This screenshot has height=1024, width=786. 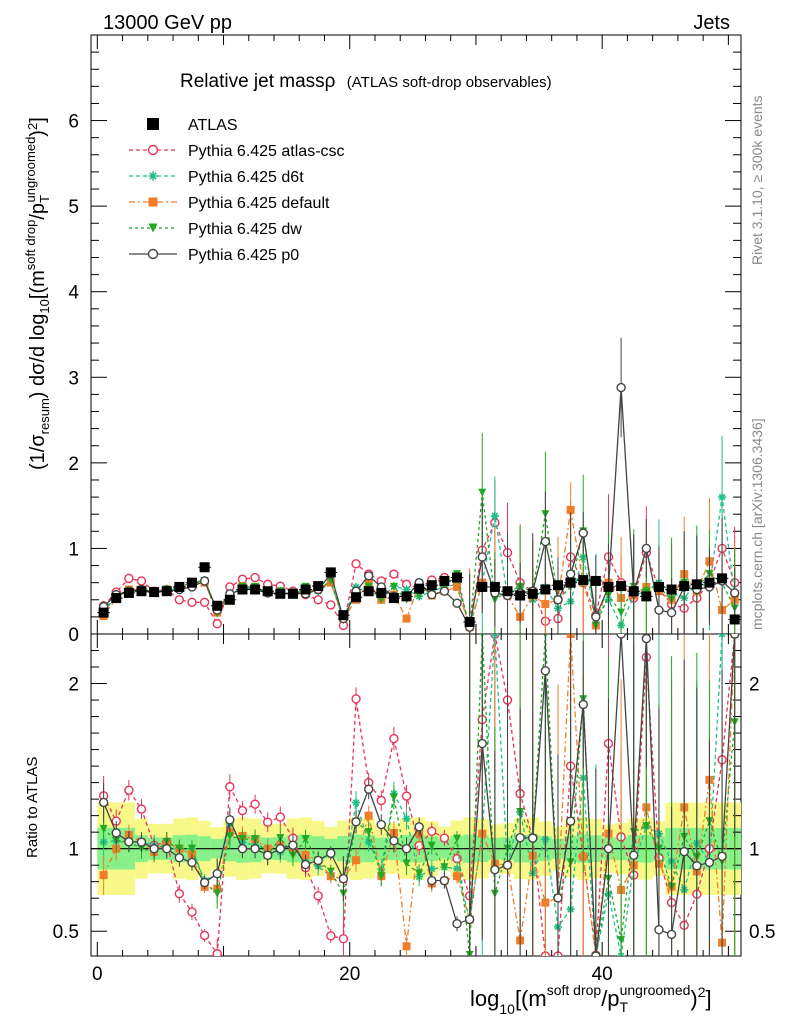 What do you see at coordinates (73, 122) in the screenshot?
I see `y-tick-label-main: 6` at bounding box center [73, 122].